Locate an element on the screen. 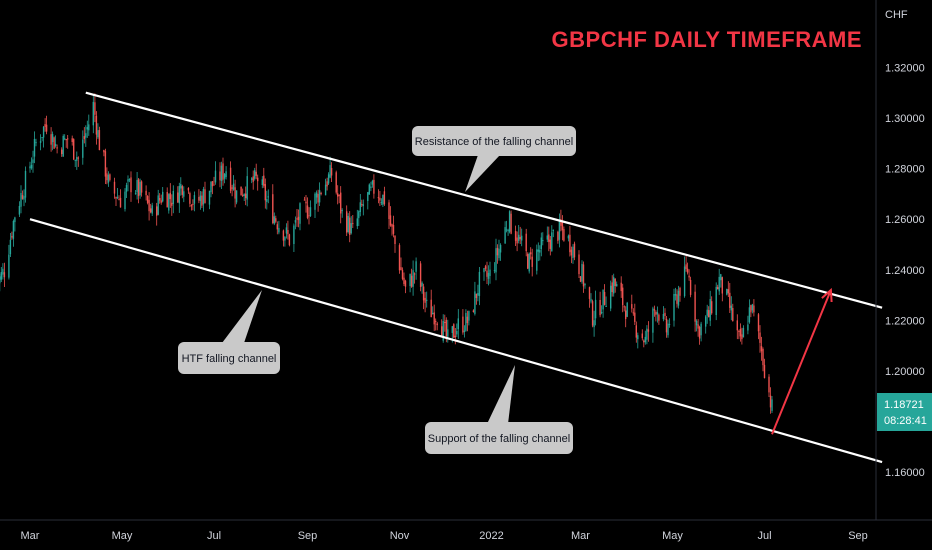  y-tick-label: 1.32000 is located at coordinates (905, 68).